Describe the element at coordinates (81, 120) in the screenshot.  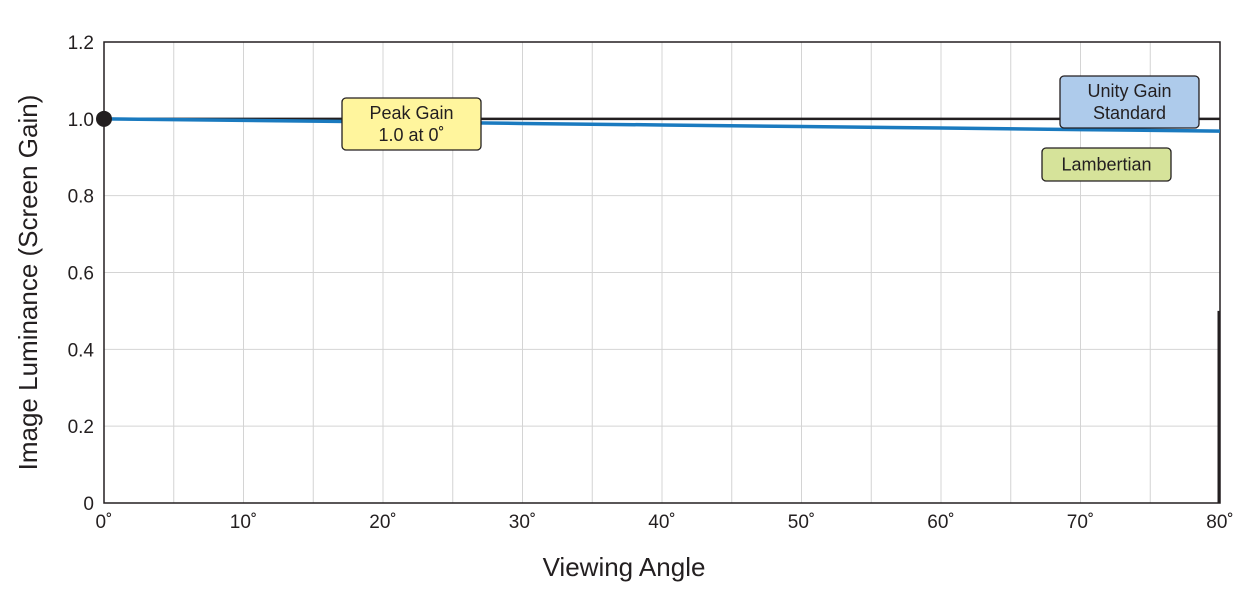
I see `y-tick-label: 1.0` at that location.